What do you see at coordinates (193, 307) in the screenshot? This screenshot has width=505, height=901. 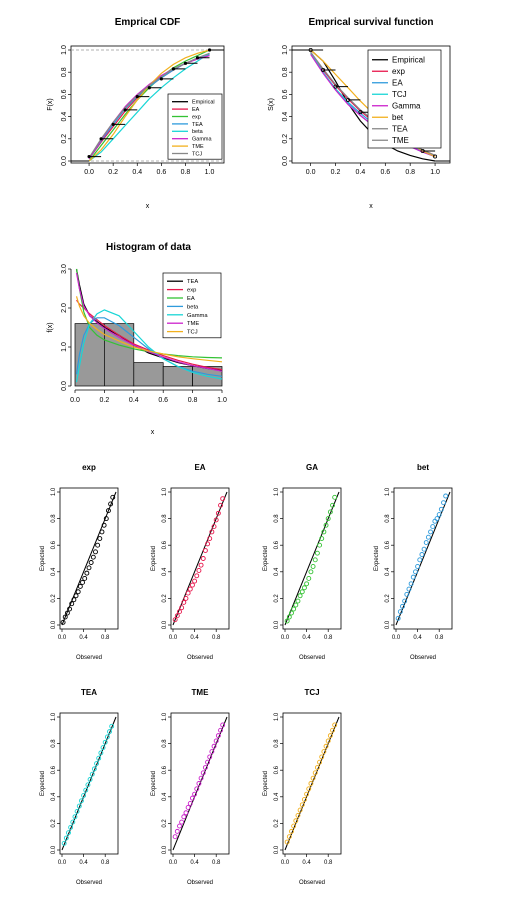 I see `hist-legend-label: beta` at bounding box center [193, 307].